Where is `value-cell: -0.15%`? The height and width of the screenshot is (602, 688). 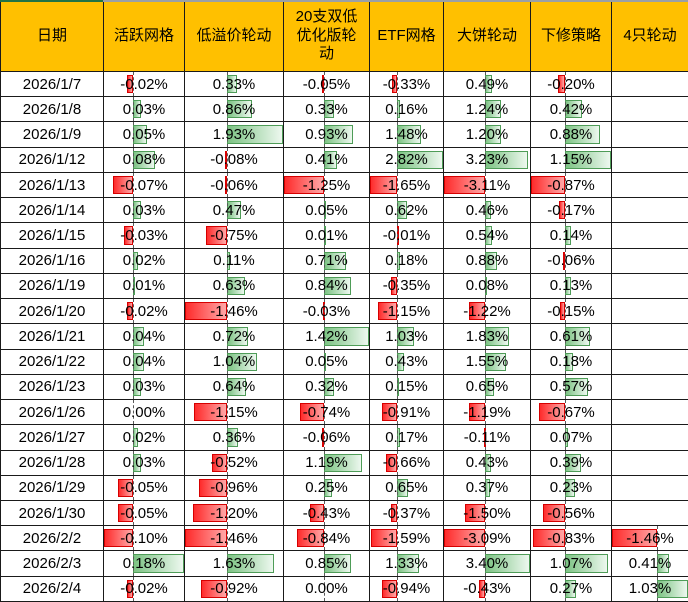
value-cell: -0.15% is located at coordinates (571, 311).